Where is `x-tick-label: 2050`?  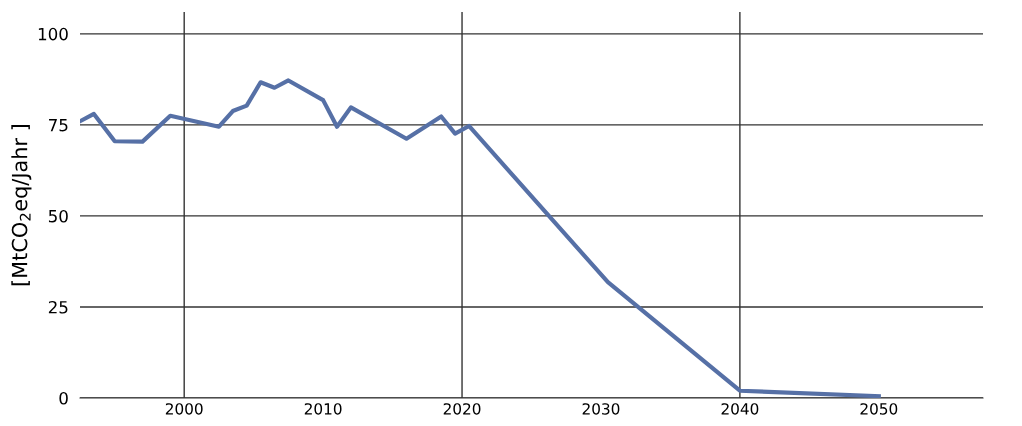
x-tick-label: 2050 is located at coordinates (879, 409).